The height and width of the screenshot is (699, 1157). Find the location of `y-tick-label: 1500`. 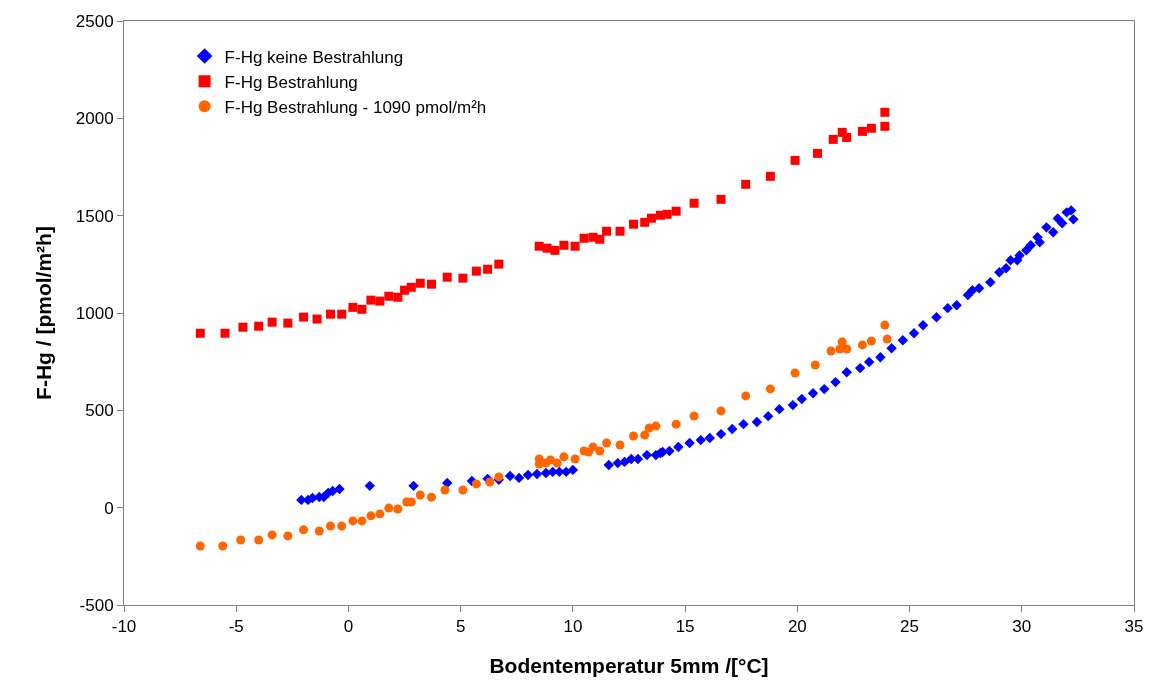

y-tick-label: 1500 is located at coordinates (94, 216).